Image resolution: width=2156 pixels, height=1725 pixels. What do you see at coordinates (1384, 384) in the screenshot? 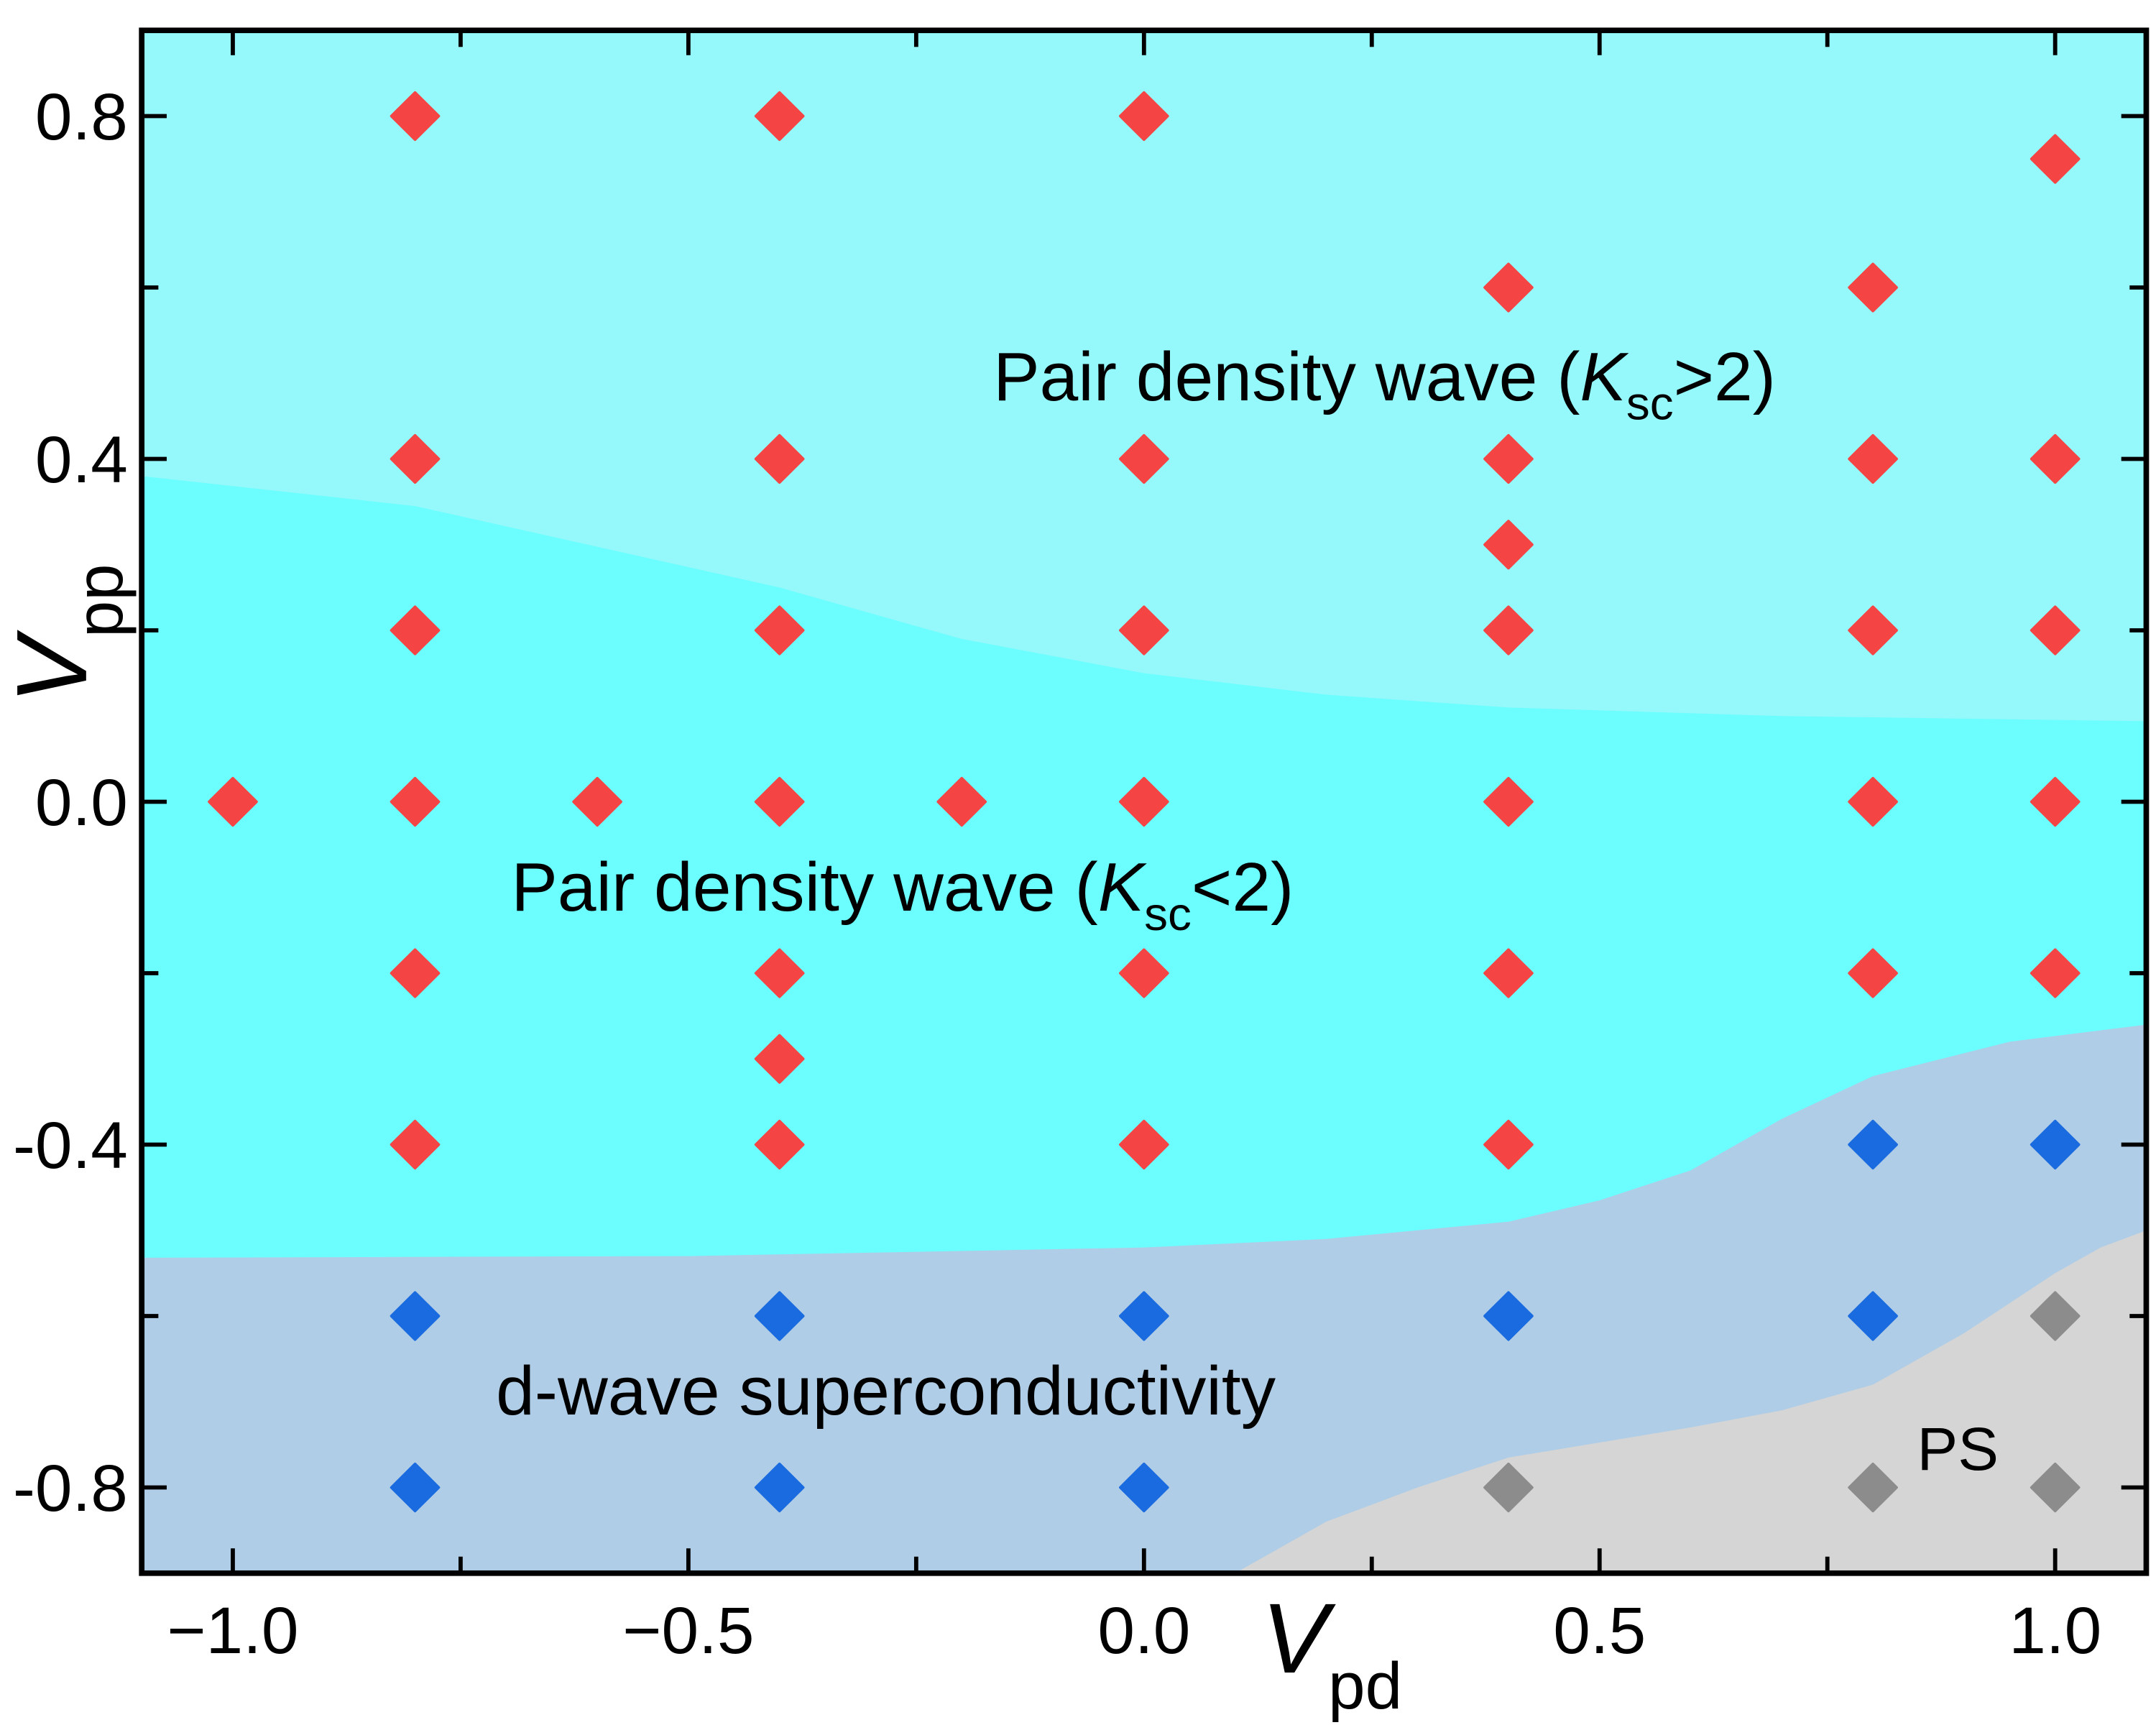
I see `annotation-pdw-gt2: Pair density wave (Ksc>2)` at bounding box center [1384, 384].